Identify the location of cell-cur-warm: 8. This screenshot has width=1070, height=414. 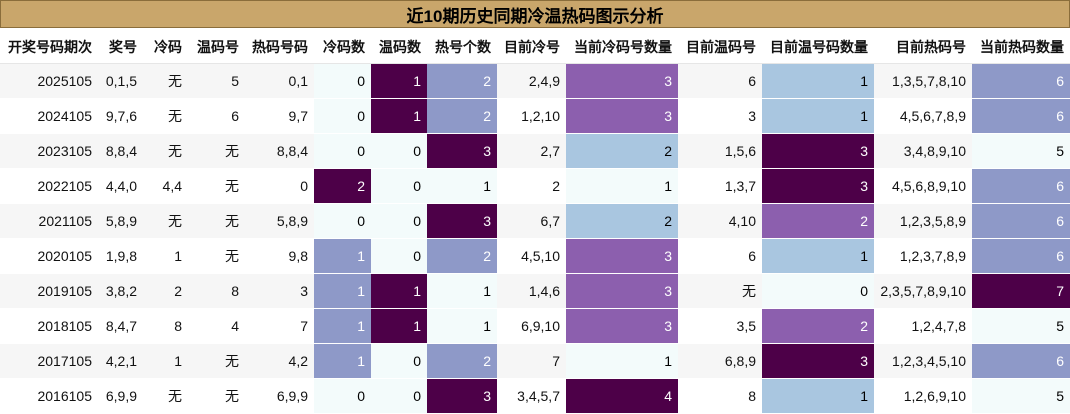
(720, 396).